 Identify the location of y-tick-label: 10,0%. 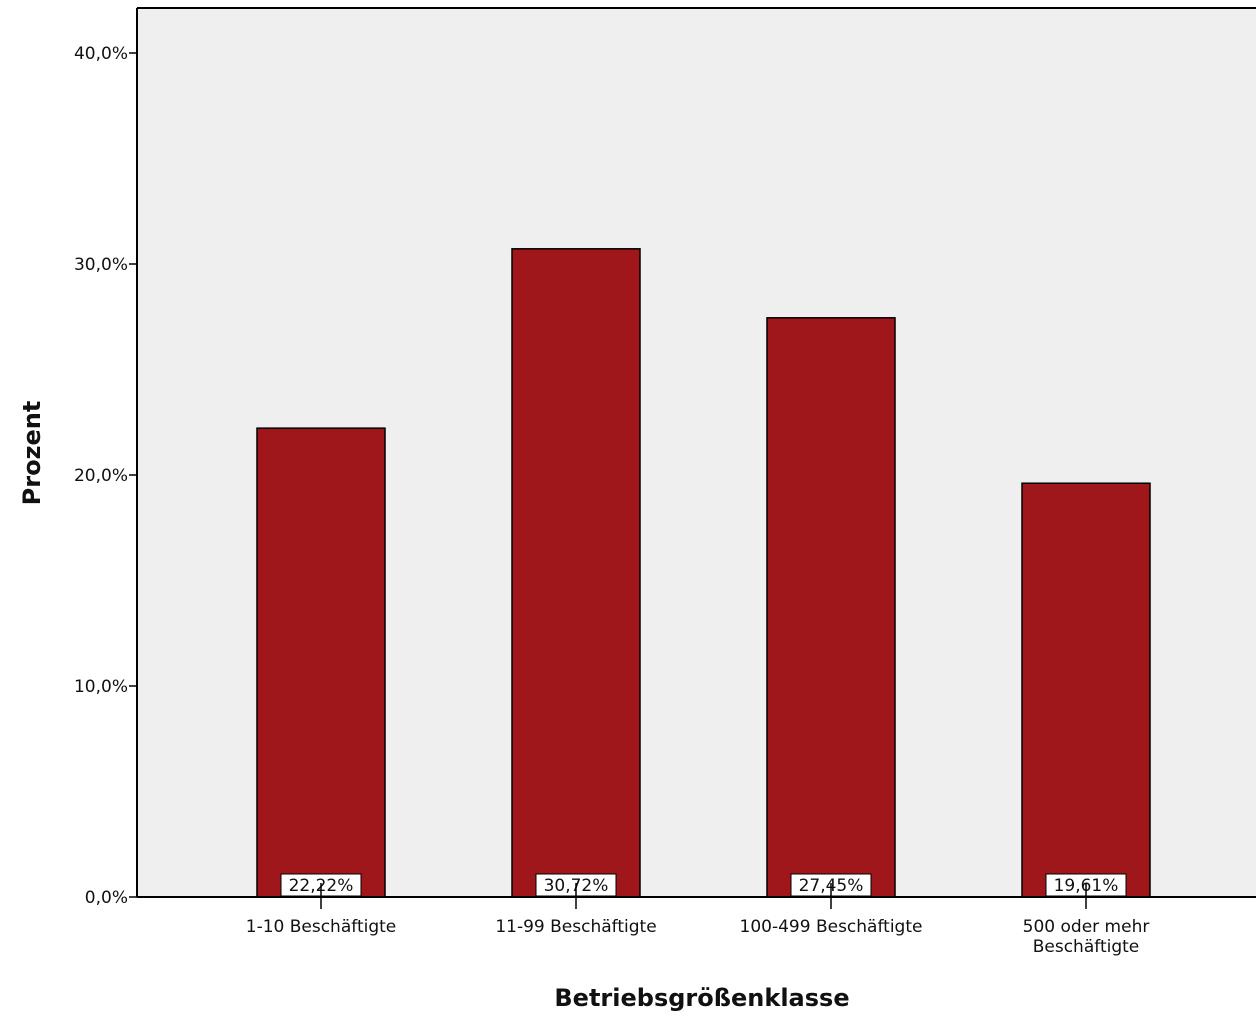
(101, 687).